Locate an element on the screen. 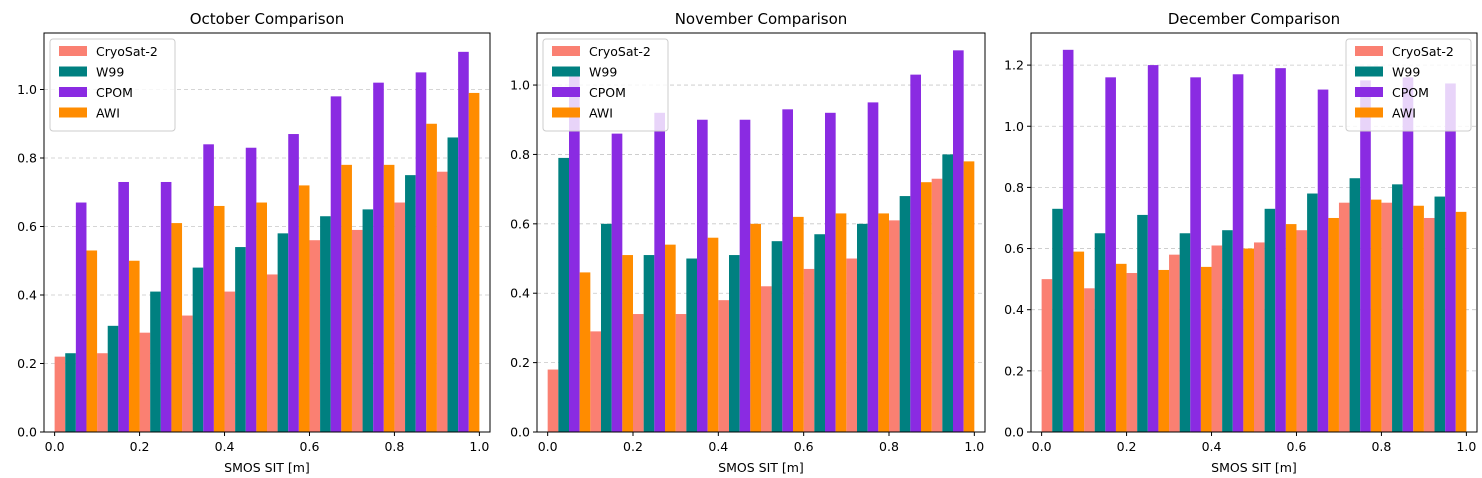 This screenshot has width=1482, height=478. chart-title: November Comparison is located at coordinates (761, 19).